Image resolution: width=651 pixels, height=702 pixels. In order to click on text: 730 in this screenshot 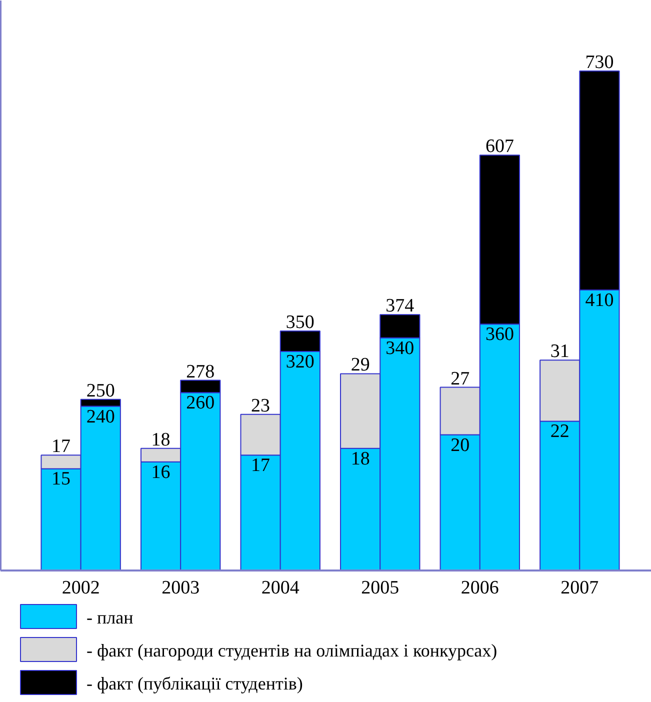, I will do `click(599, 62)`.